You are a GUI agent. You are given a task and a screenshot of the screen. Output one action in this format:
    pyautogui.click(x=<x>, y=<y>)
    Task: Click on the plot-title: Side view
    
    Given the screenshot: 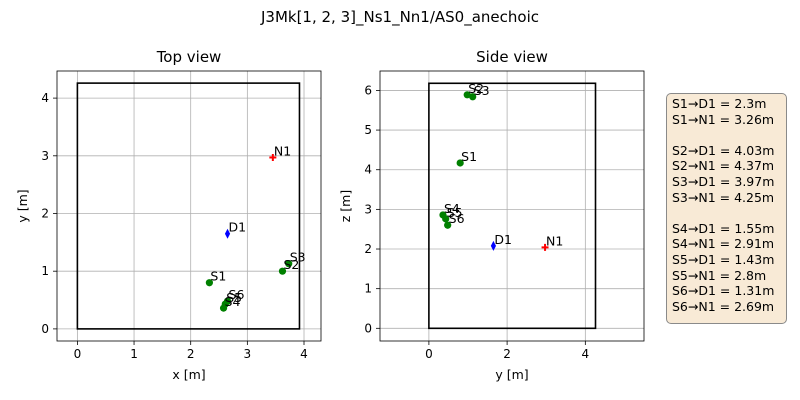 What is the action you would take?
    pyautogui.click(x=512, y=57)
    